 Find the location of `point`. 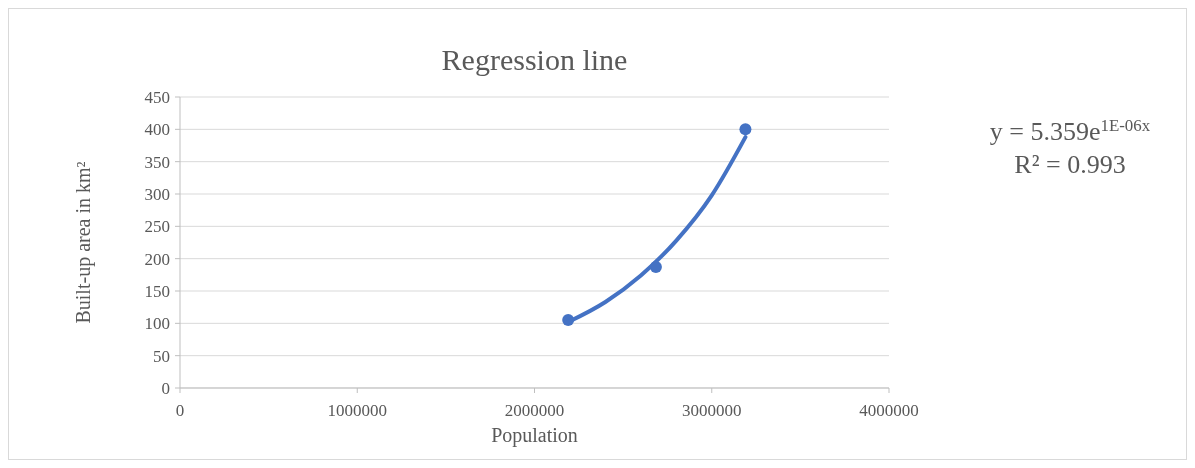

point is located at coordinates (745, 129).